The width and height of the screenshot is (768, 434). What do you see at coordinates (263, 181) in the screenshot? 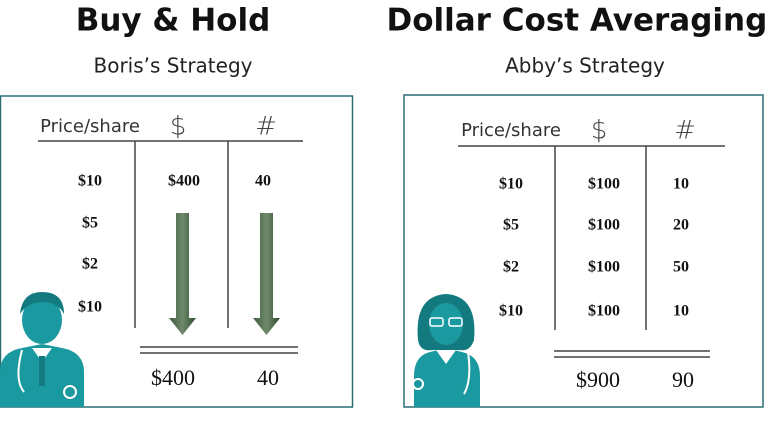
I see `table-cell: 40` at bounding box center [263, 181].